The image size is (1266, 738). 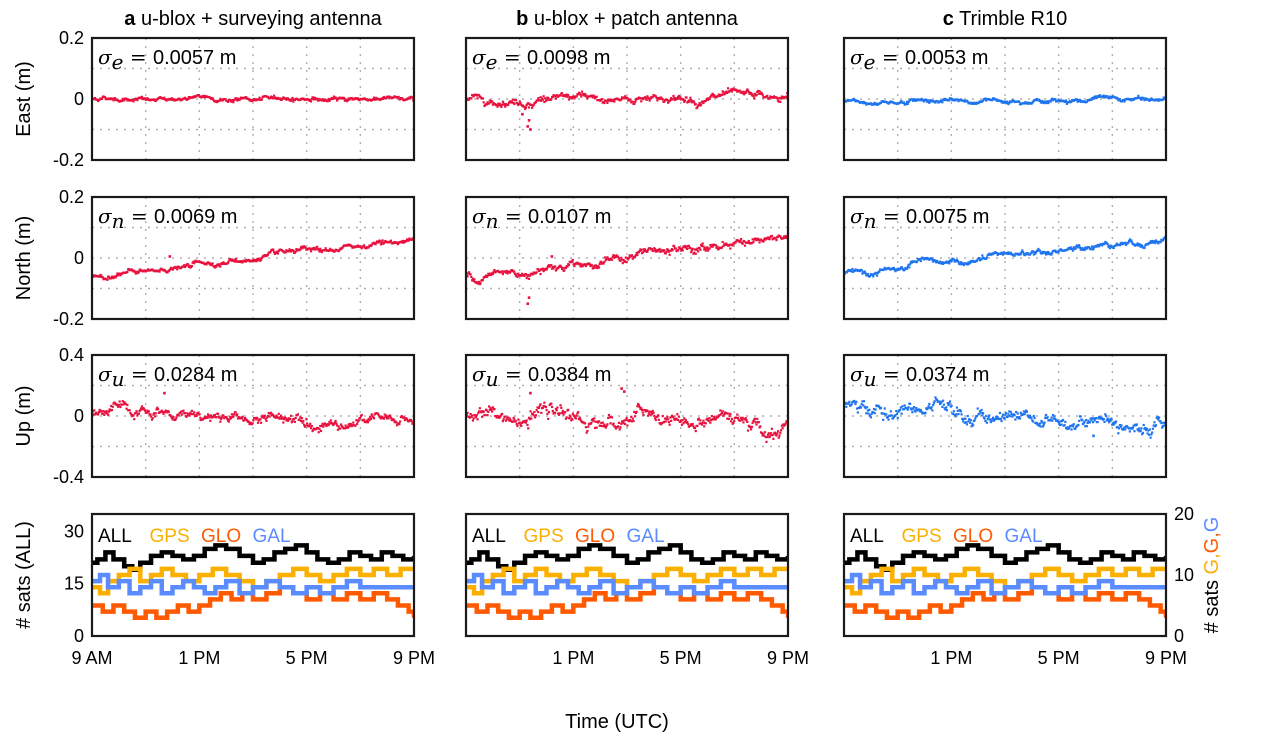 I want to click on ytick-right-label: 10, so click(x=1184, y=575).